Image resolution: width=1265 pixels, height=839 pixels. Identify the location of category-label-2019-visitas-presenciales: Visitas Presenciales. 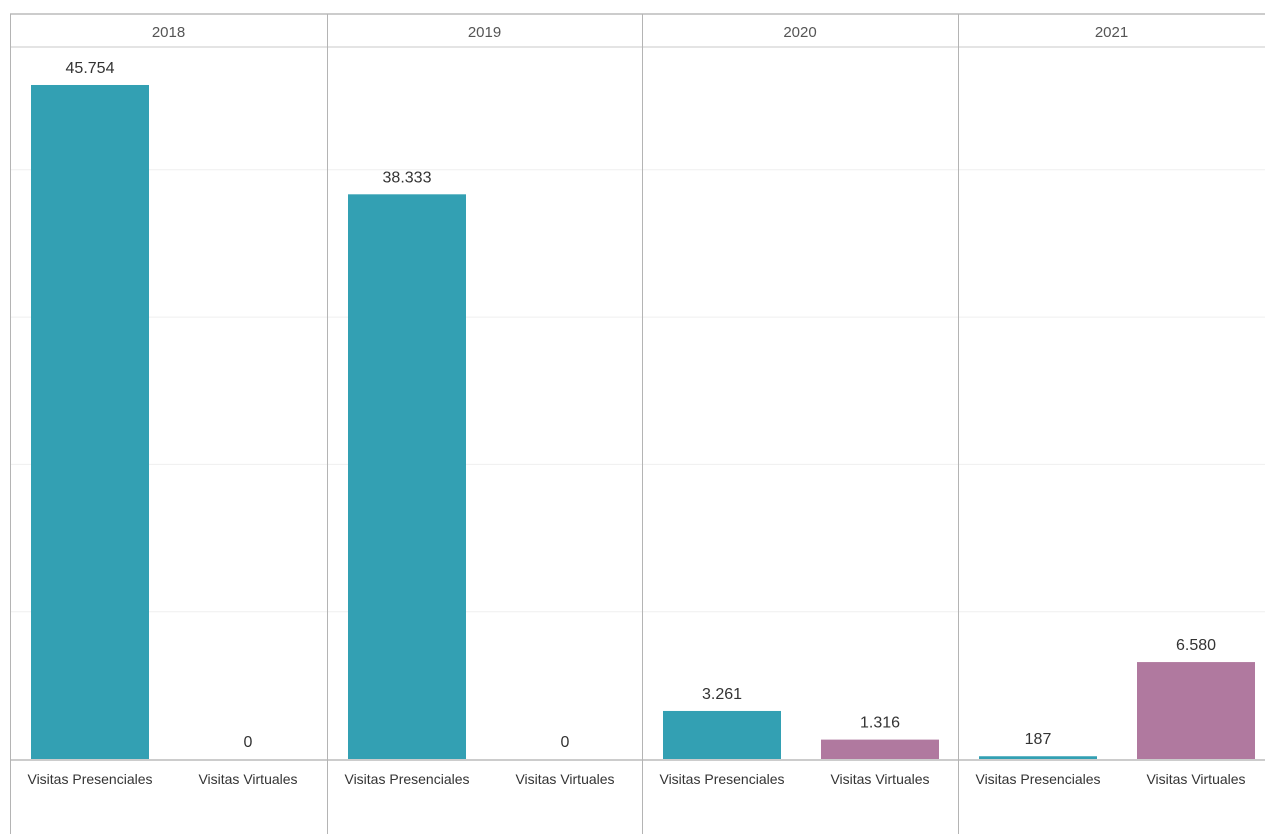
(406, 779).